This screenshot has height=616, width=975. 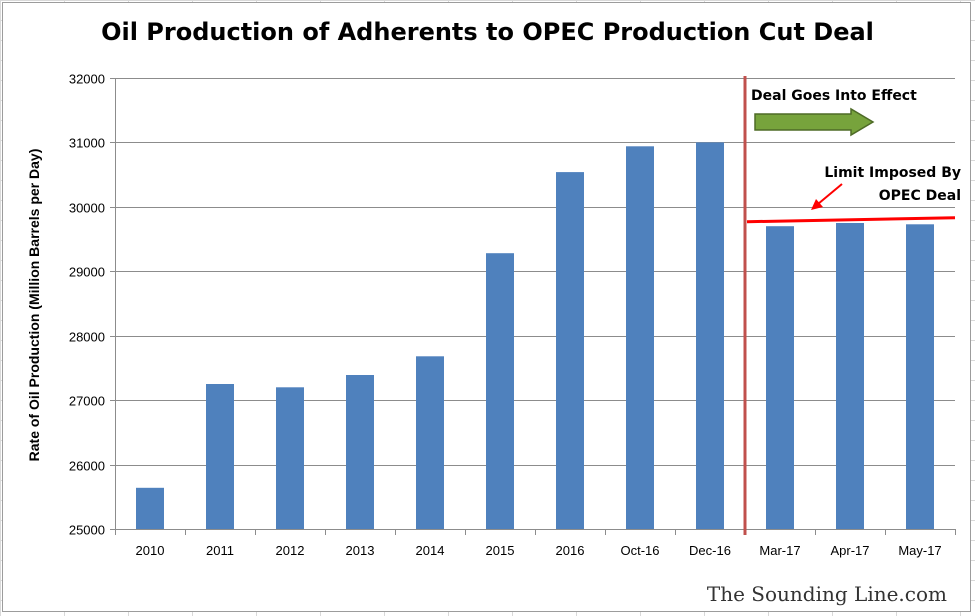 What do you see at coordinates (570, 550) in the screenshot?
I see `x-tick-label: 2016` at bounding box center [570, 550].